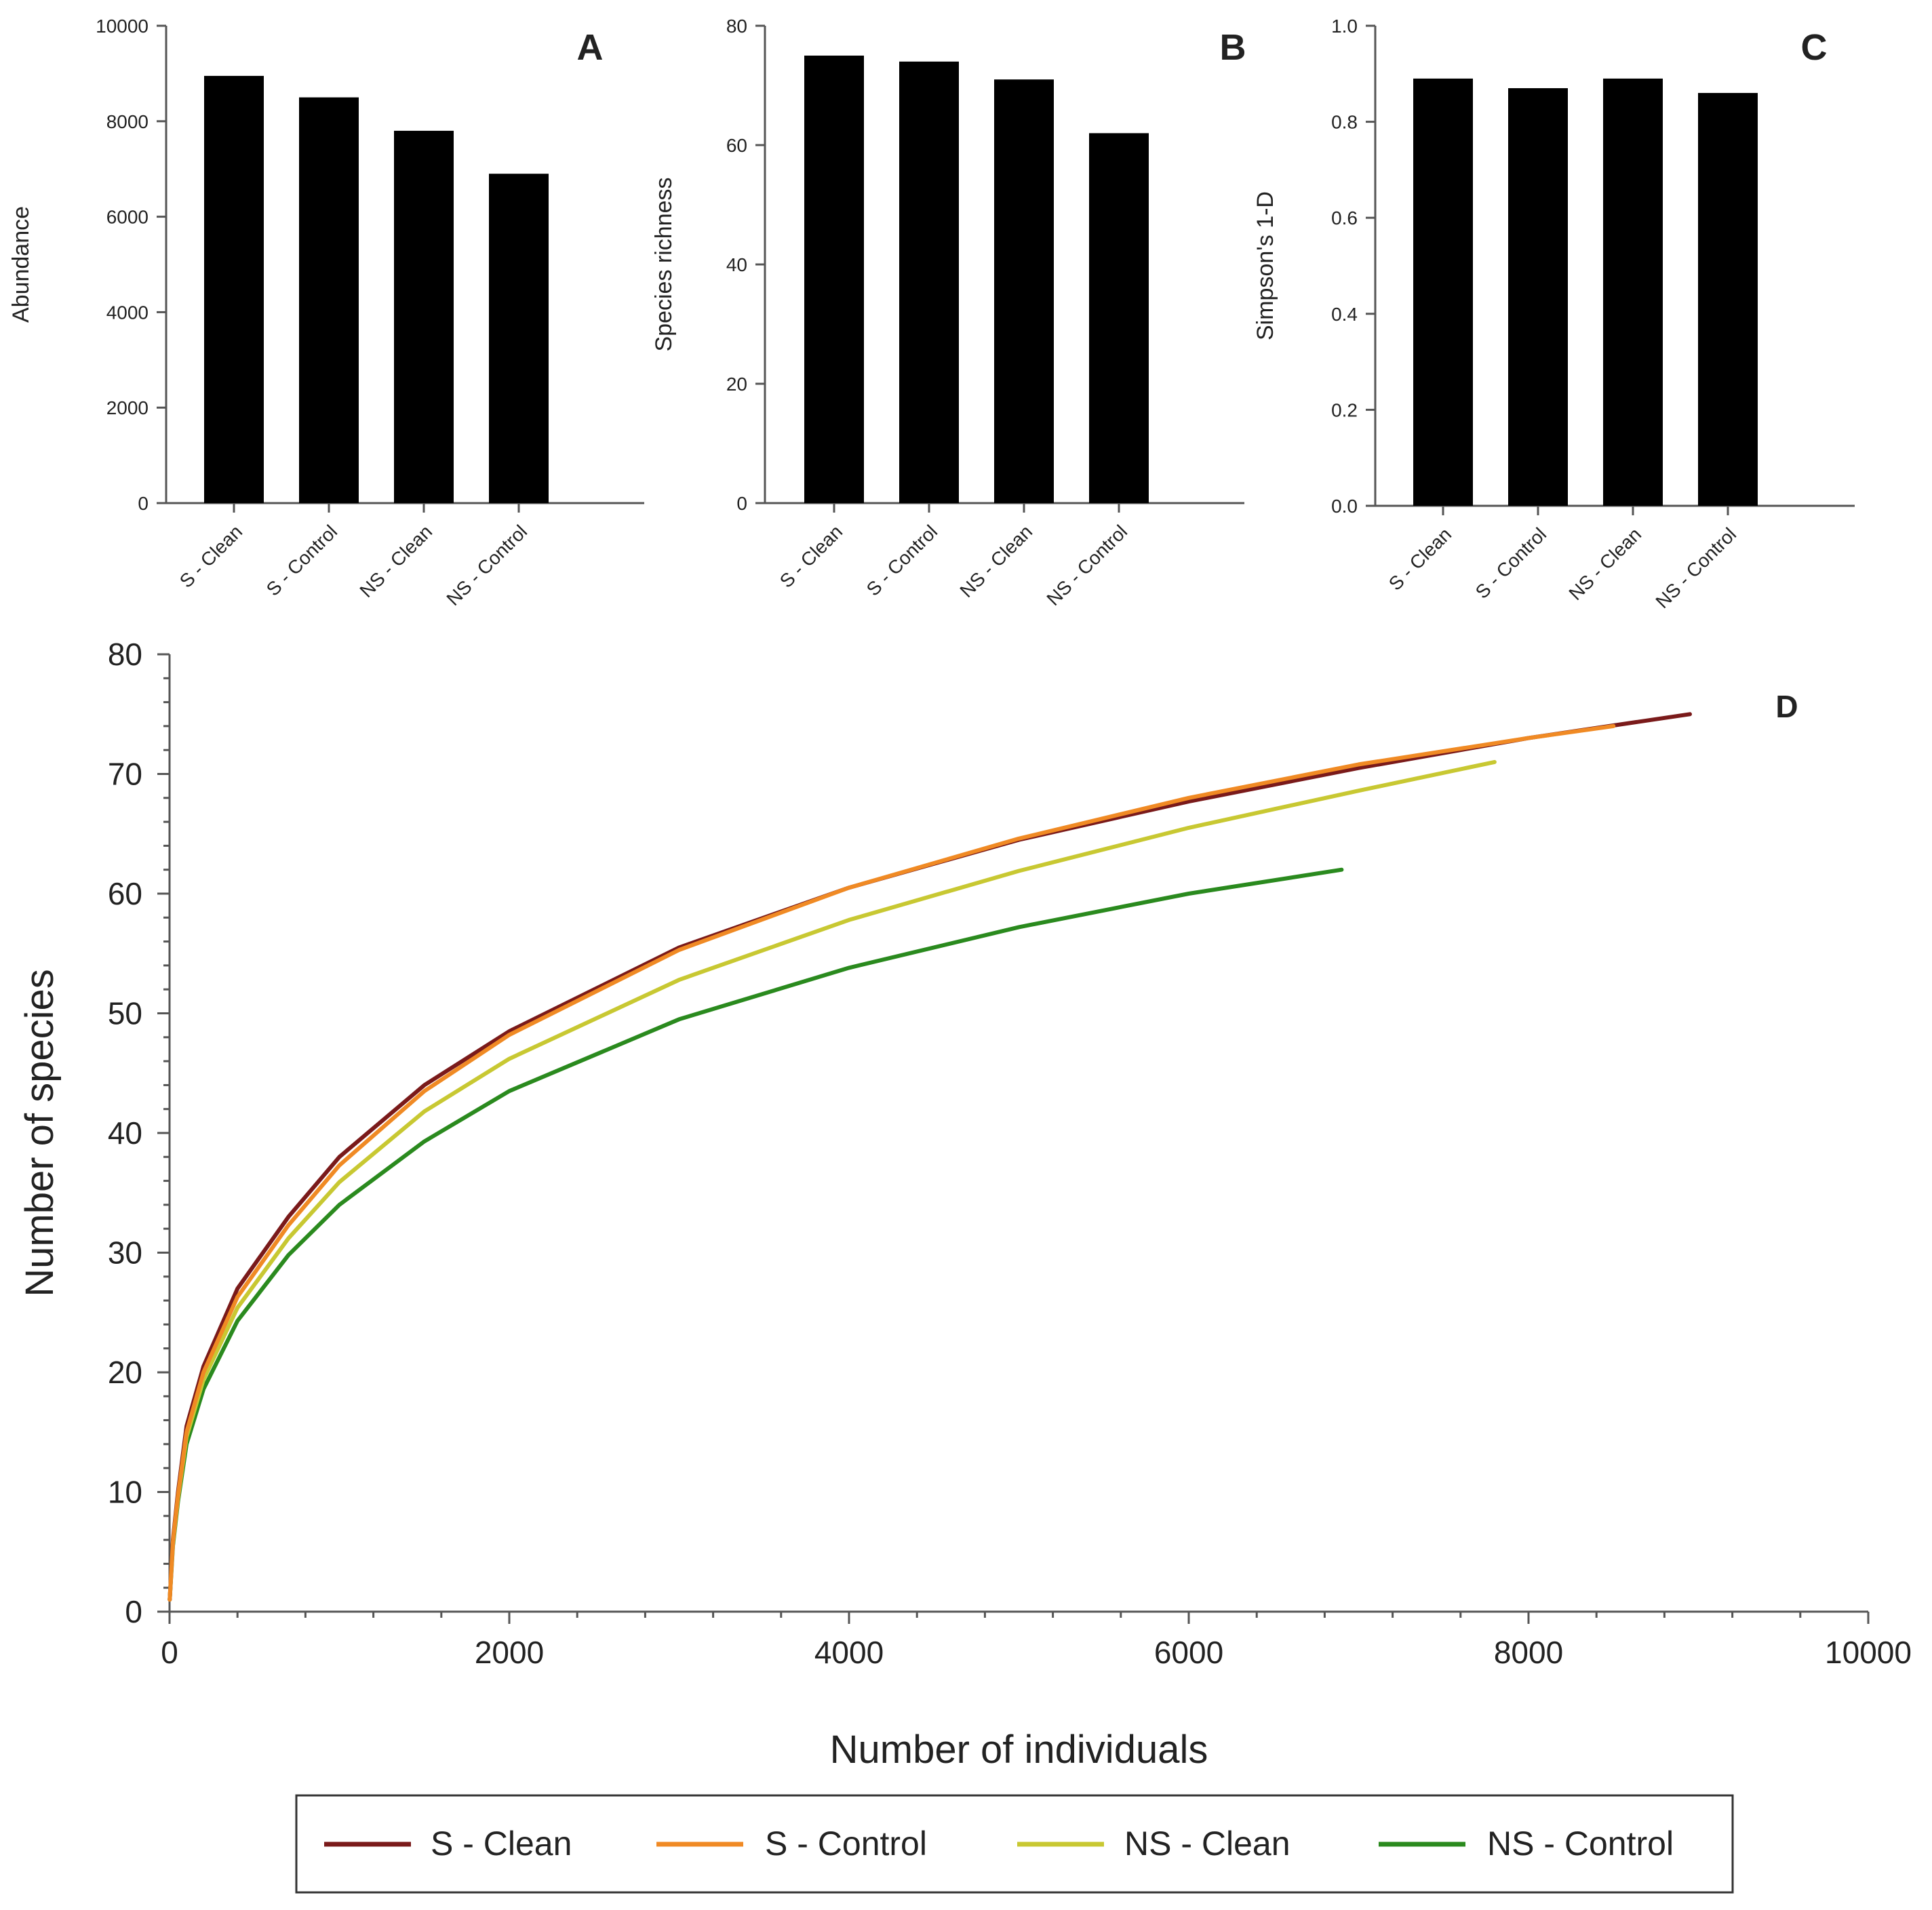 Image resolution: width=1932 pixels, height=1910 pixels. I want to click on legend-label-ns-control: NS - Control, so click(1580, 1844).